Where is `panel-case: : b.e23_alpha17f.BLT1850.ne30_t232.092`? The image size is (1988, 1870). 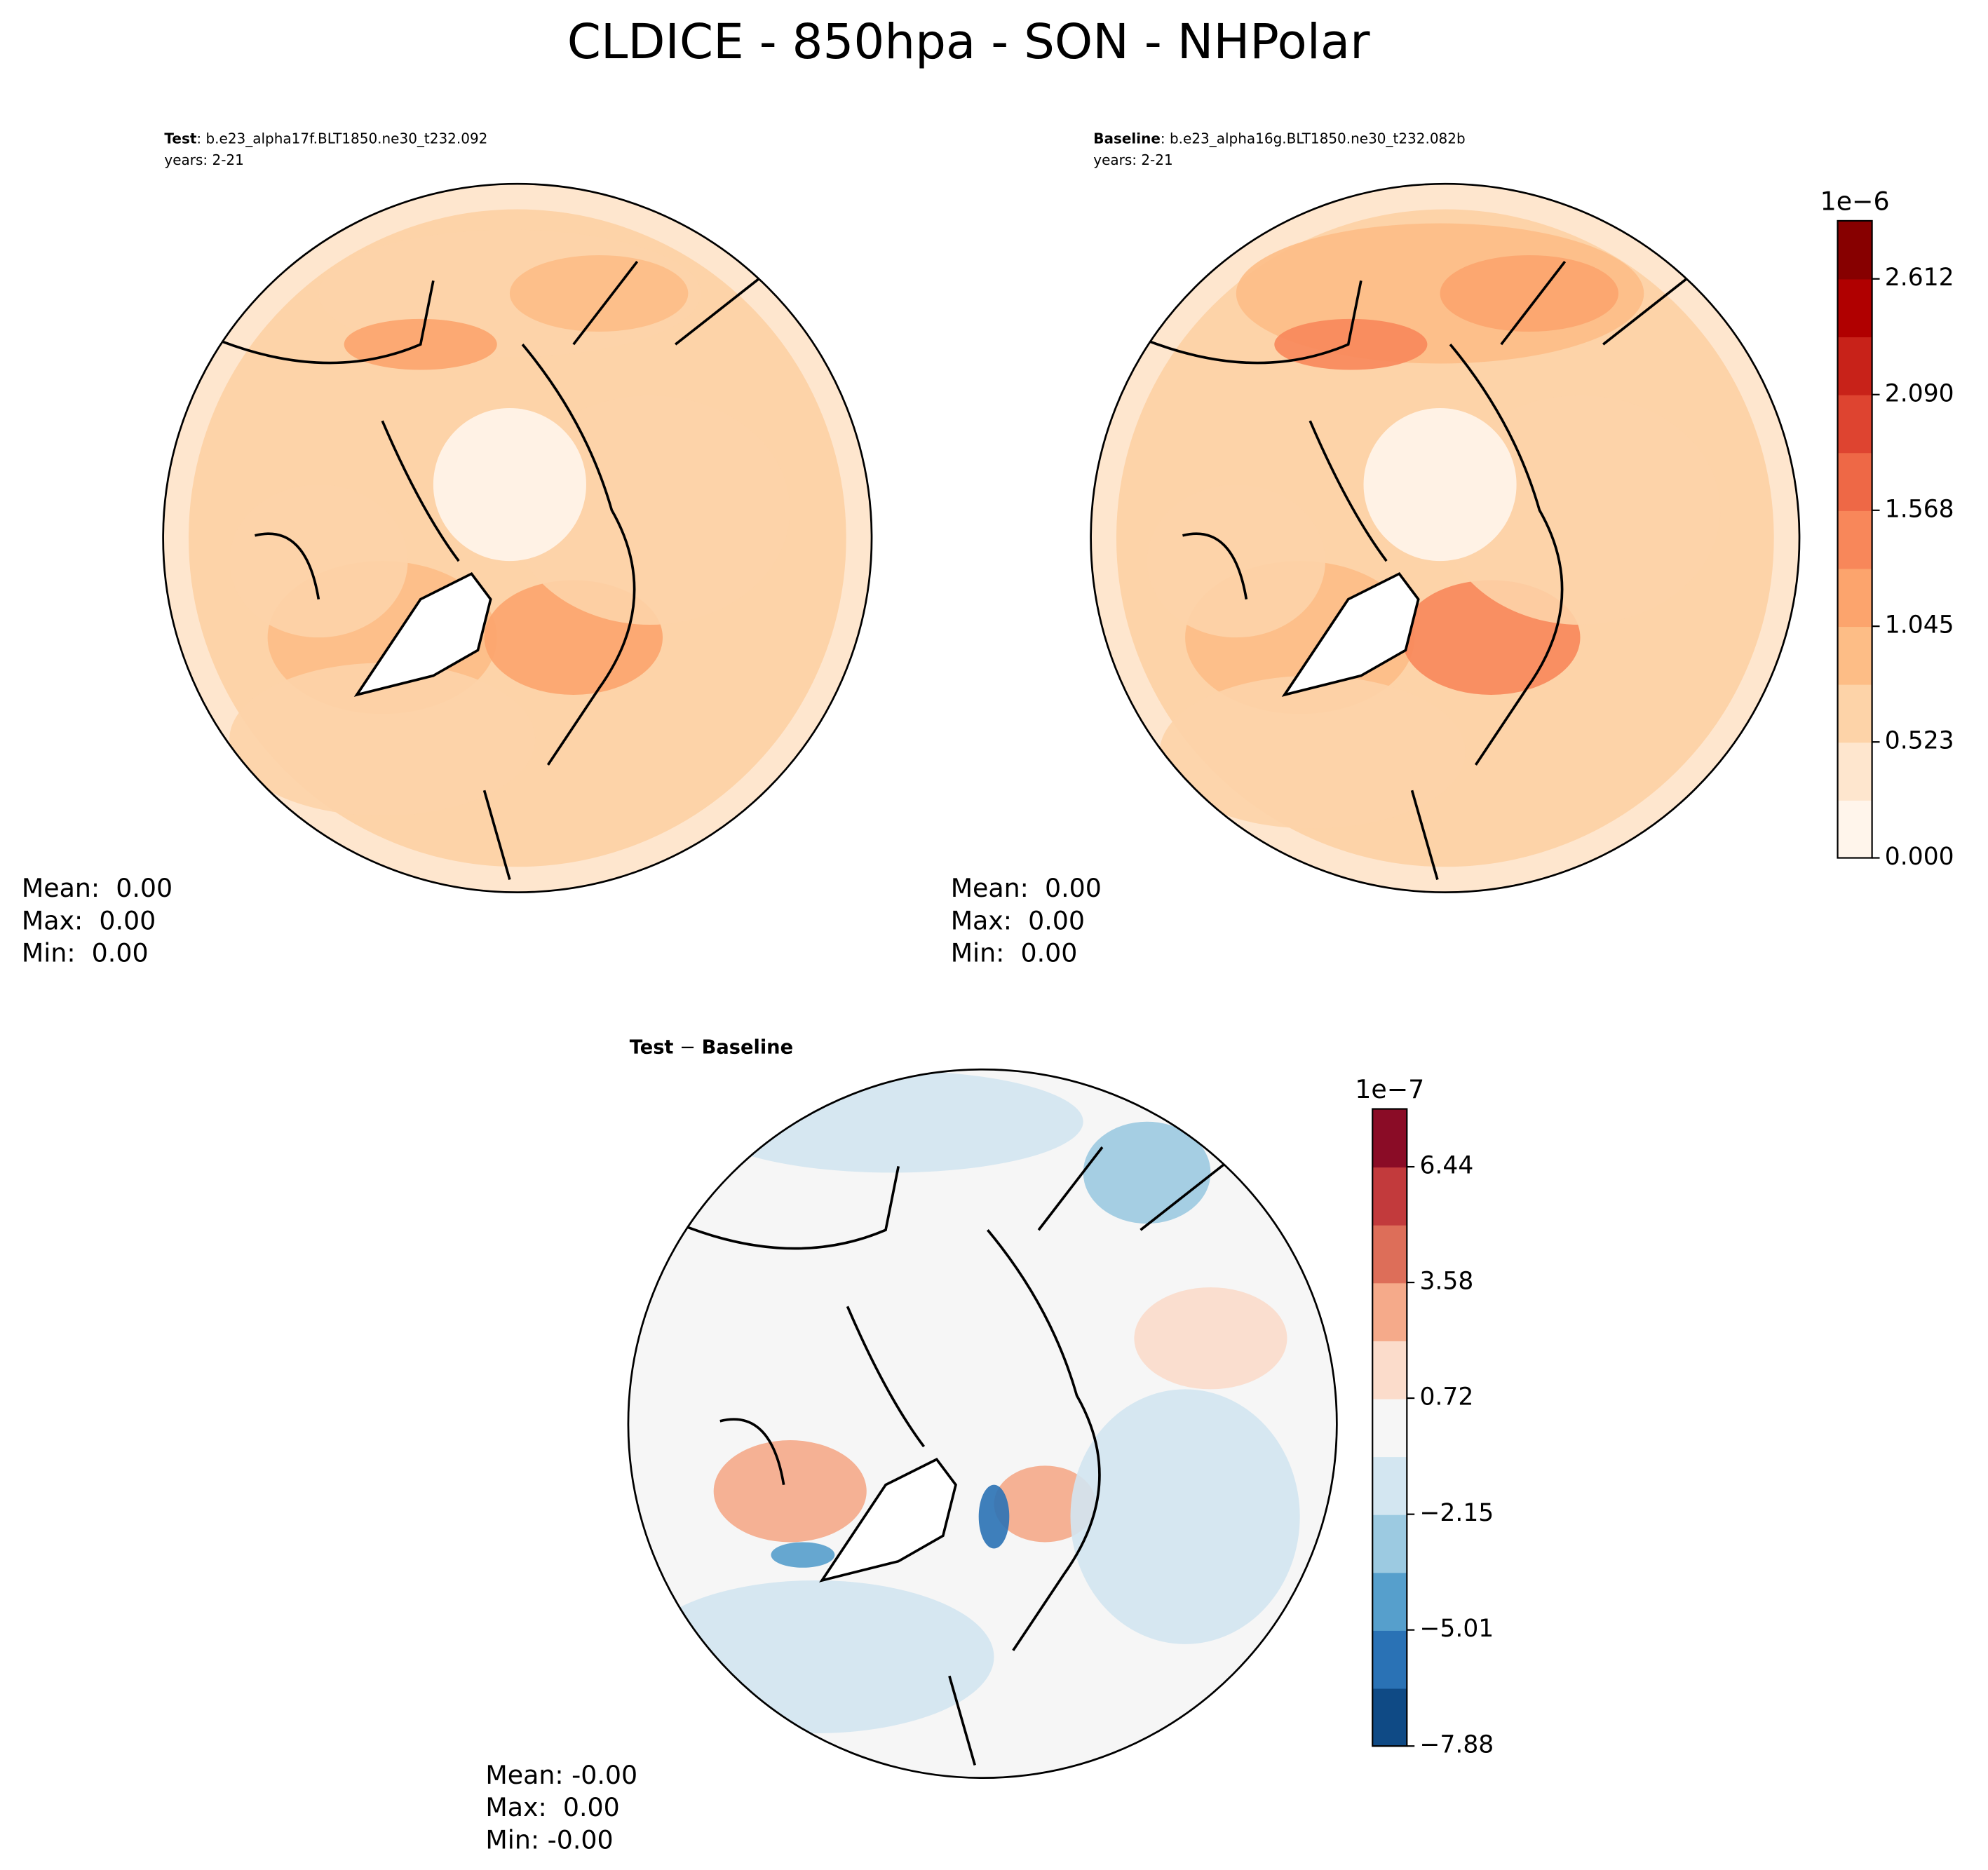 panel-case: : b.e23_alpha17f.BLT1850.ne30_t232.092 is located at coordinates (341, 138).